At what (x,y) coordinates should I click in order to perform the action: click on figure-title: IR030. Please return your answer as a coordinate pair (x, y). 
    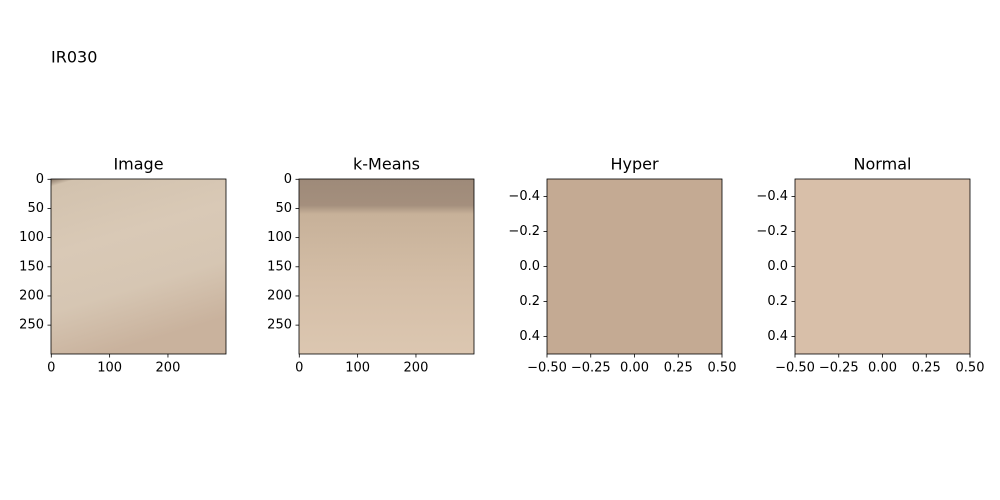
    Looking at the image, I should click on (74, 57).